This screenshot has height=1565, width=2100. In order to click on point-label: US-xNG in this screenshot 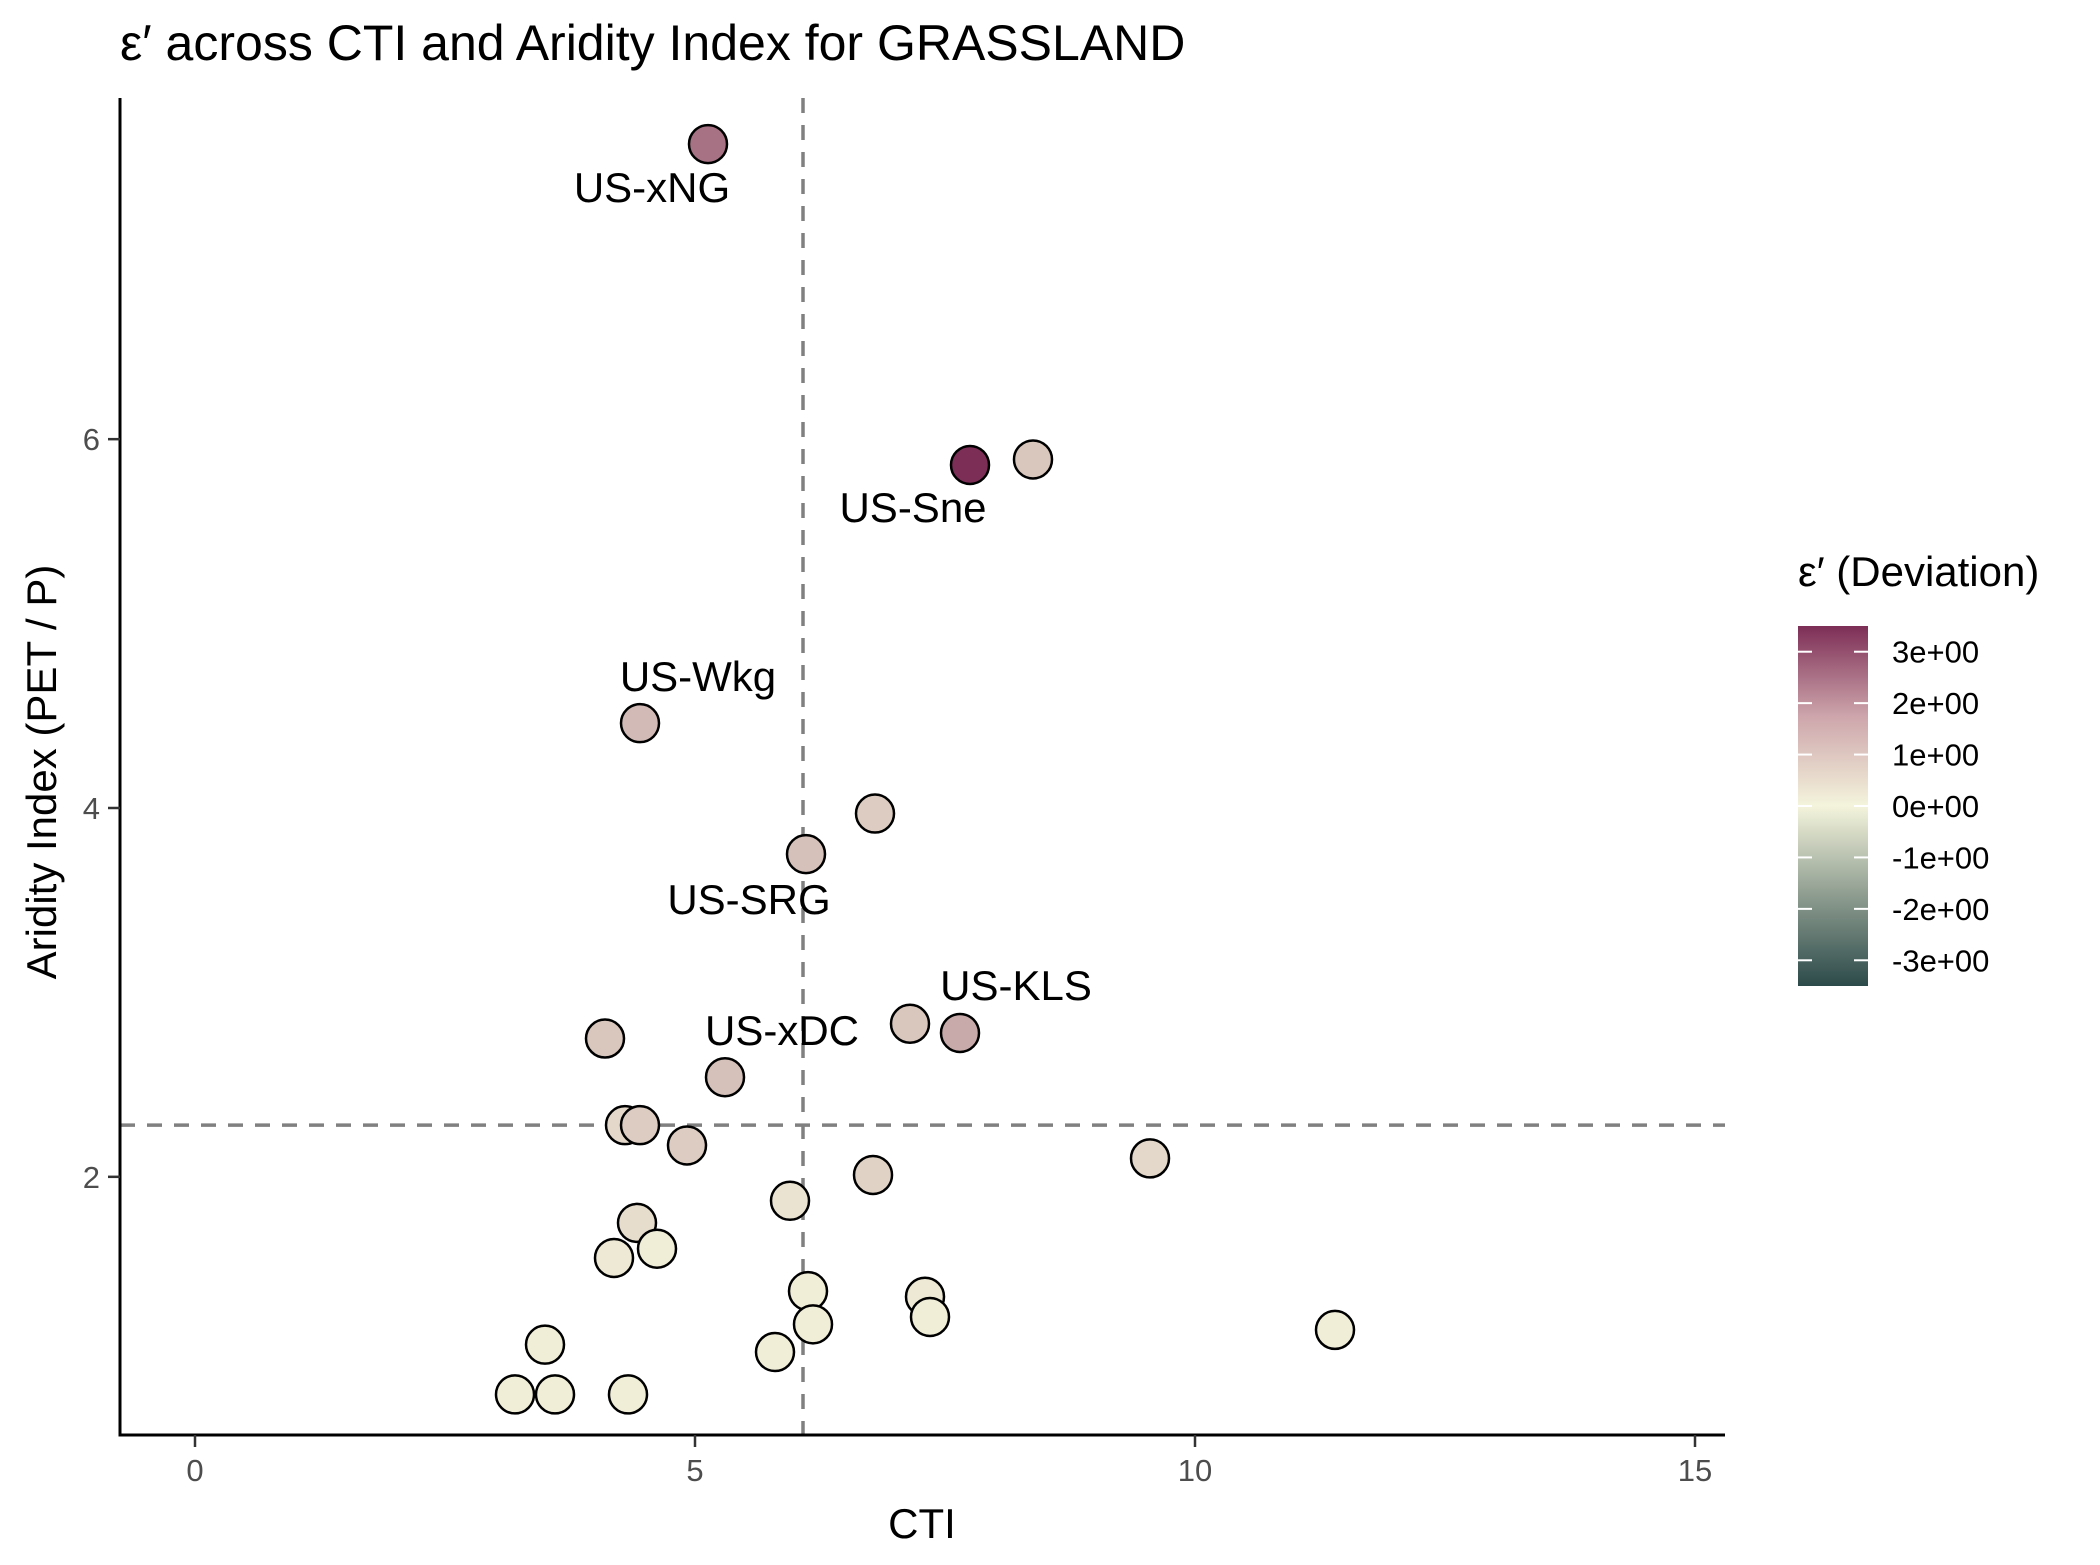, I will do `click(652, 187)`.